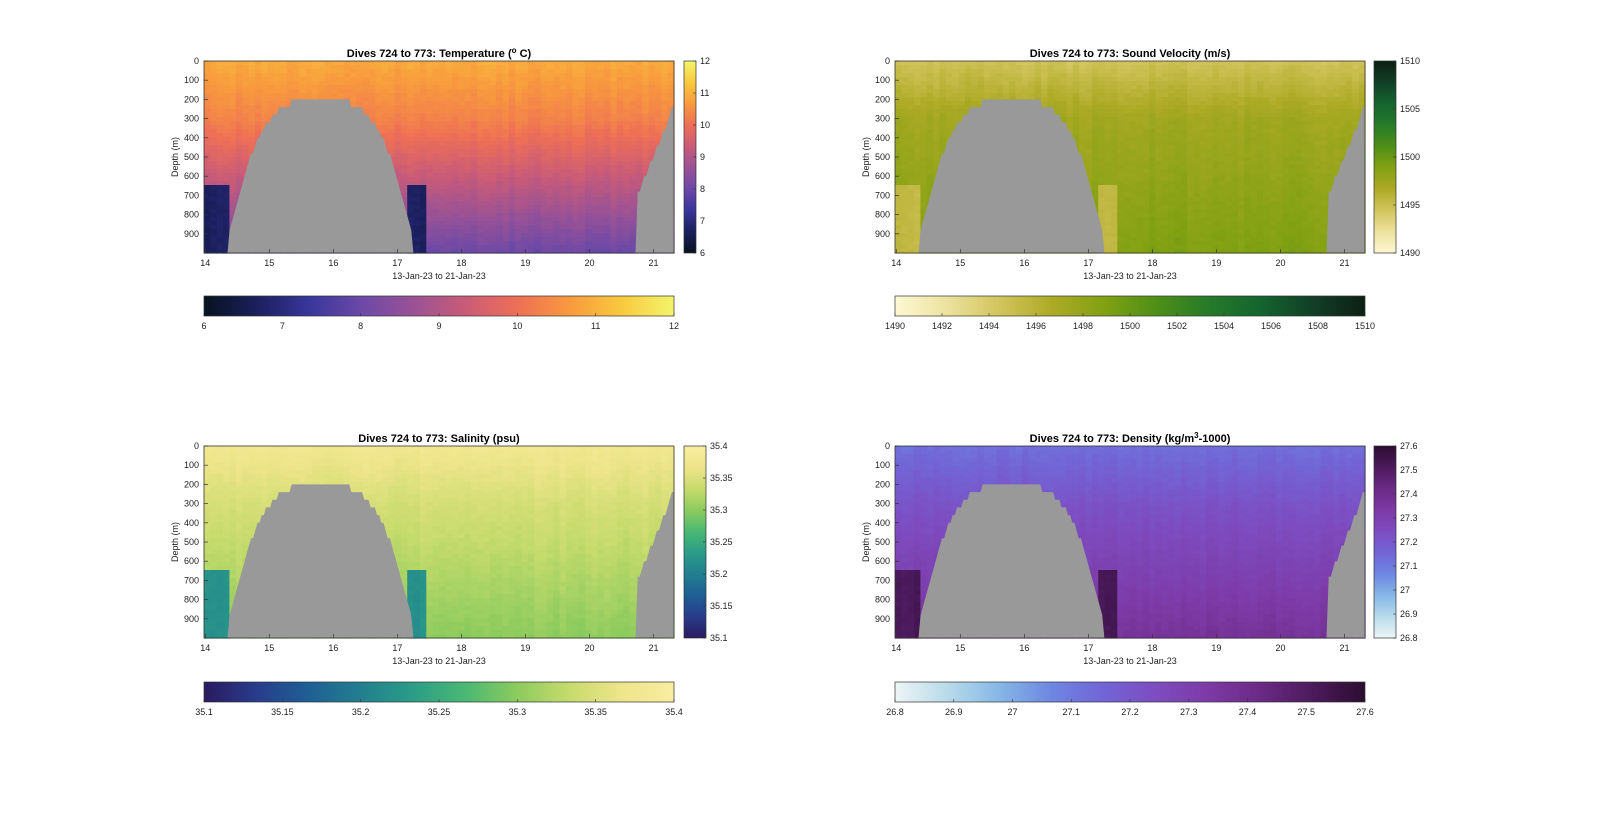 Image resolution: width=1600 pixels, height=830 pixels. Describe the element at coordinates (702, 189) in the screenshot. I see `side-colorbar-label: 8` at that location.